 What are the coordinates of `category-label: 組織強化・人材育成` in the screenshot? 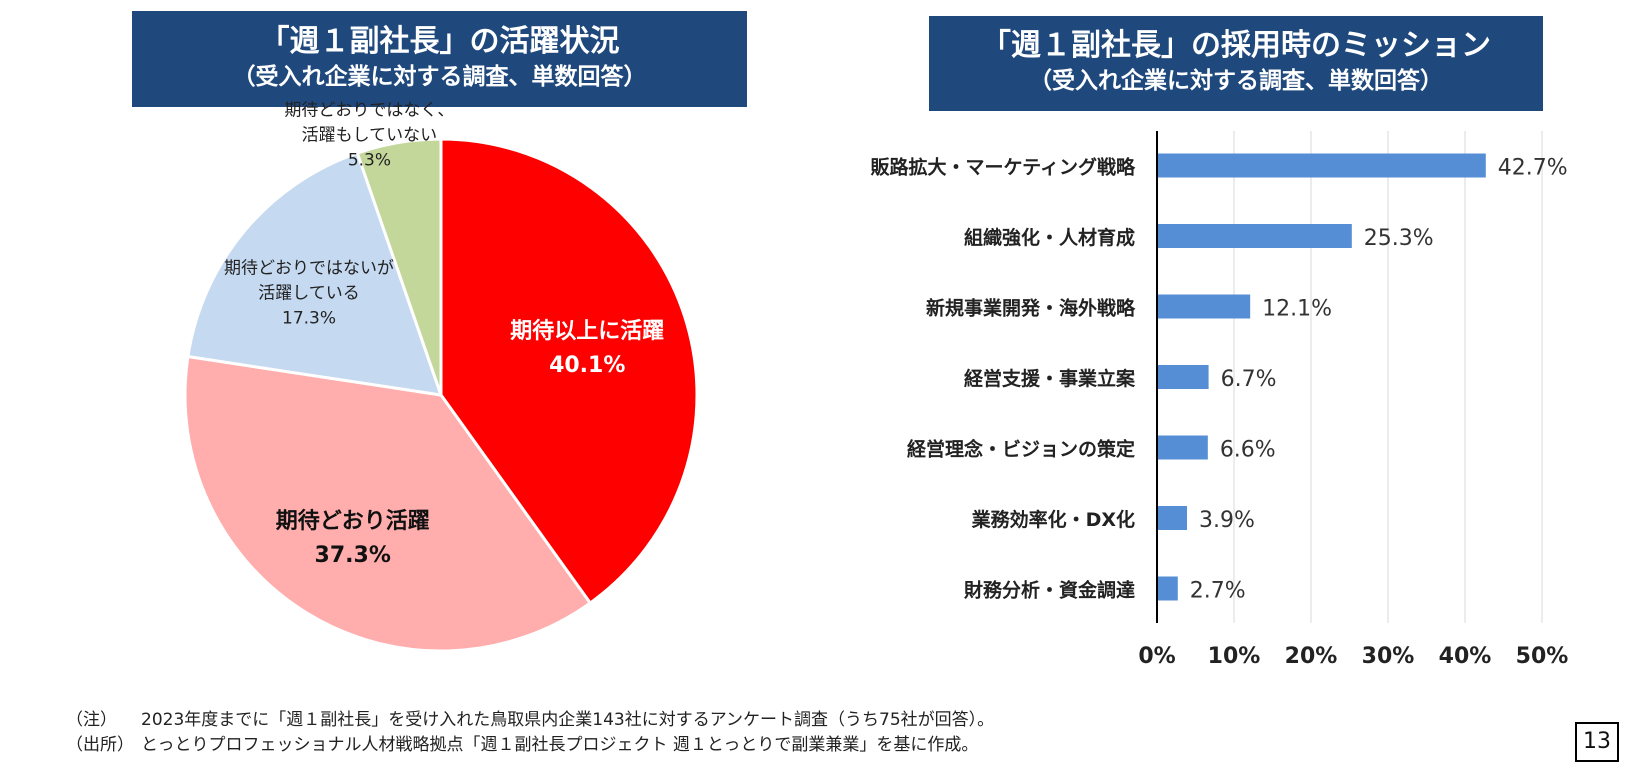 It's located at (1049, 237).